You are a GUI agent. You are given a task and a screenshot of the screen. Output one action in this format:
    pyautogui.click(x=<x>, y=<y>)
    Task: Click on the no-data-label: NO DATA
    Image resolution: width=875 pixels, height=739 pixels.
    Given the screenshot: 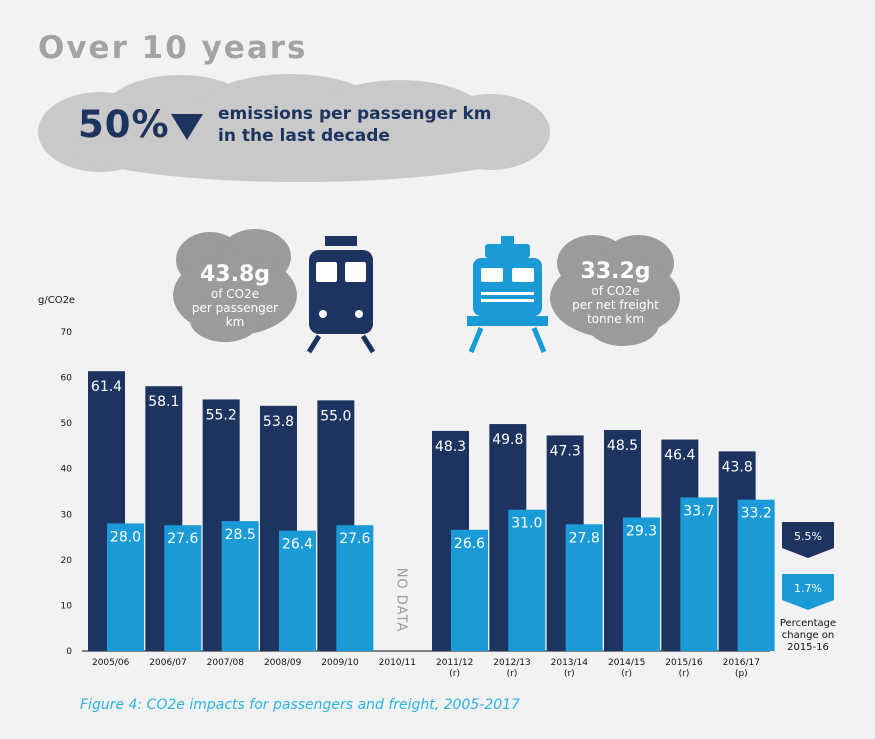 What is the action you would take?
    pyautogui.click(x=400, y=600)
    